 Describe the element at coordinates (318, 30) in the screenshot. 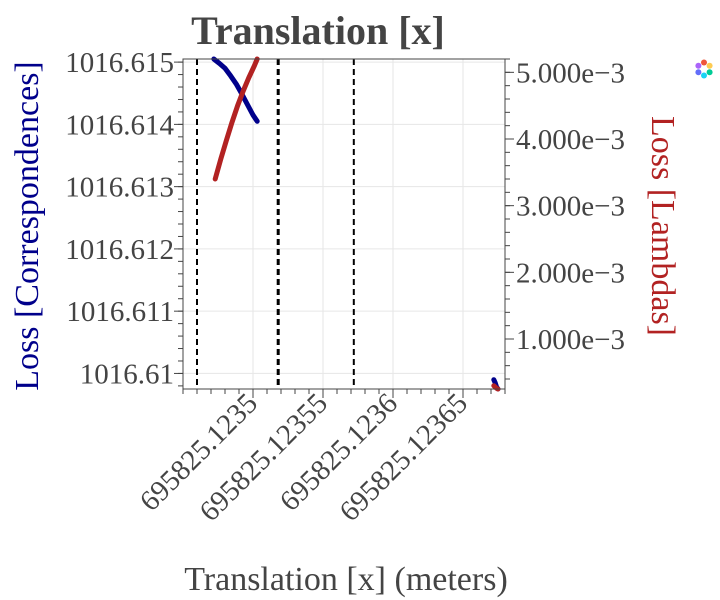

I see `chart-title: Translation [x]` at that location.